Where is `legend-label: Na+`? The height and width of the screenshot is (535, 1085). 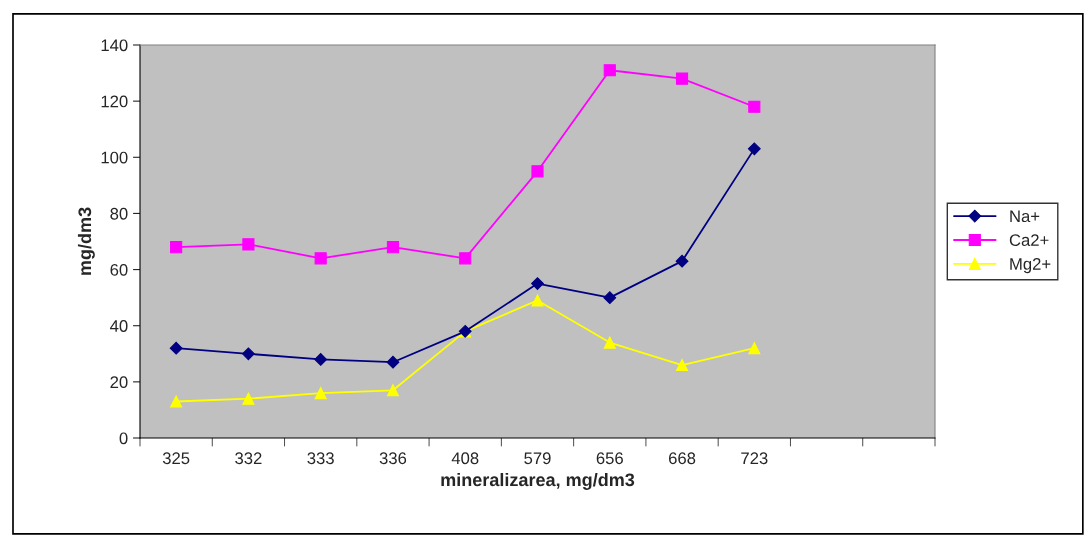 legend-label: Na+ is located at coordinates (1025, 216).